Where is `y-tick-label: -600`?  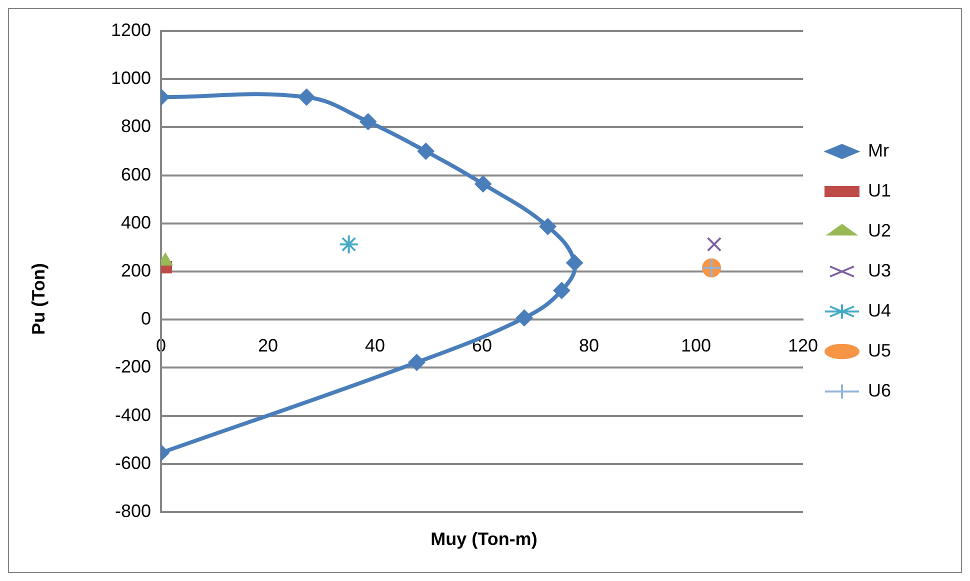 y-tick-label: -600 is located at coordinates (133, 462).